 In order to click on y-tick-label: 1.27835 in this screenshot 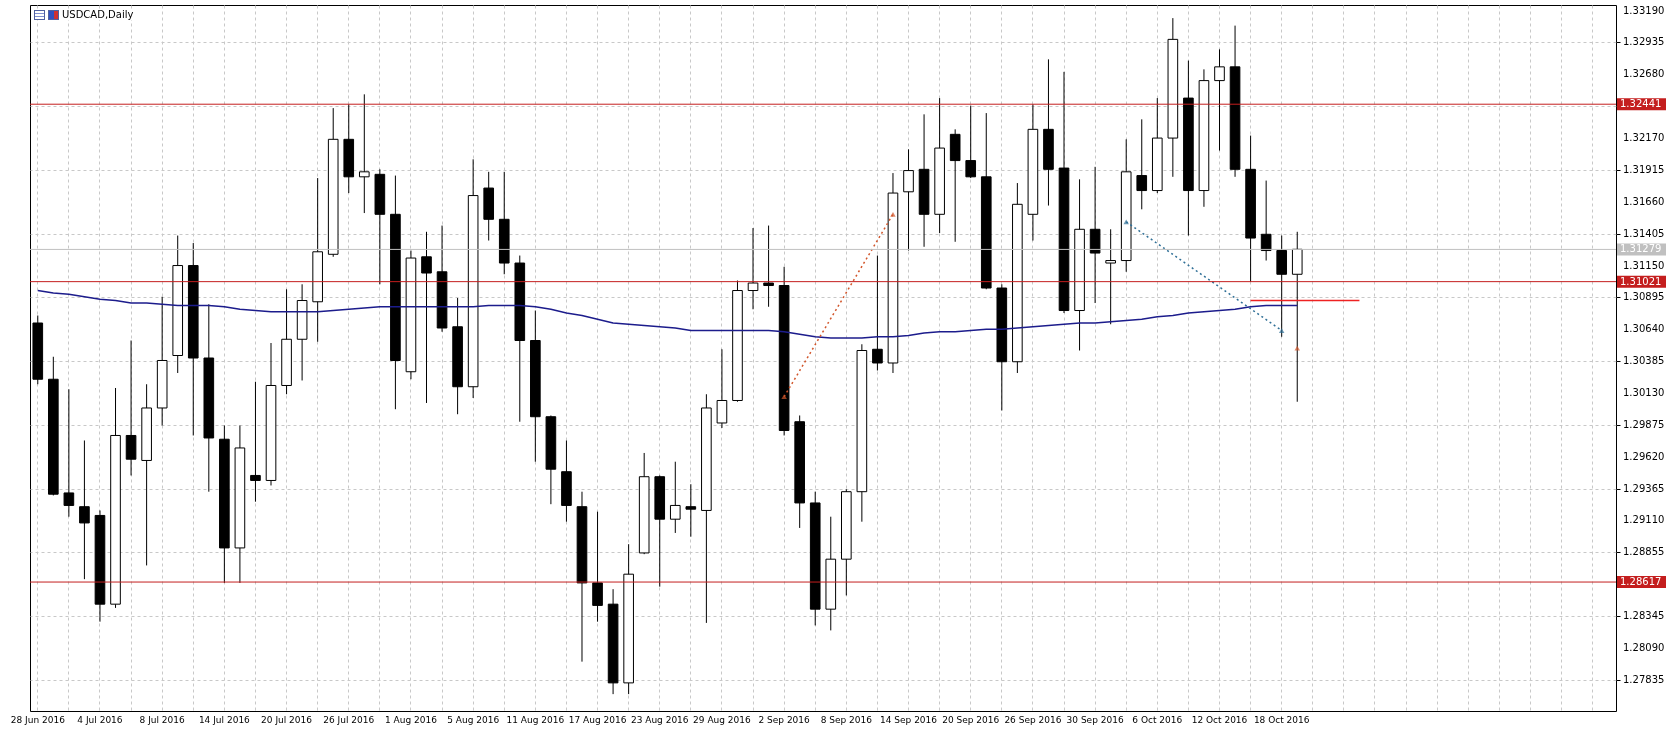, I will do `click(1644, 679)`.